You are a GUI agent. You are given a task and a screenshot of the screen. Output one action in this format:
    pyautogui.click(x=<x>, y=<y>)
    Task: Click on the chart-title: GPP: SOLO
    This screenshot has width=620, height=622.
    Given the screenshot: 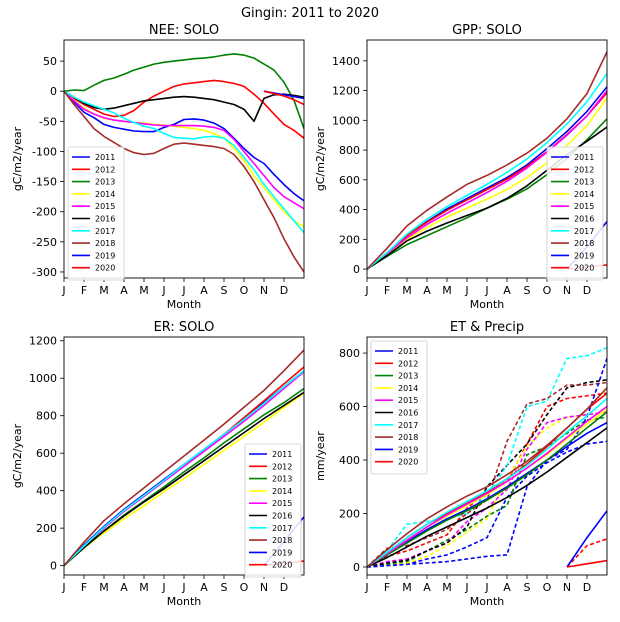 What is the action you would take?
    pyautogui.click(x=487, y=30)
    